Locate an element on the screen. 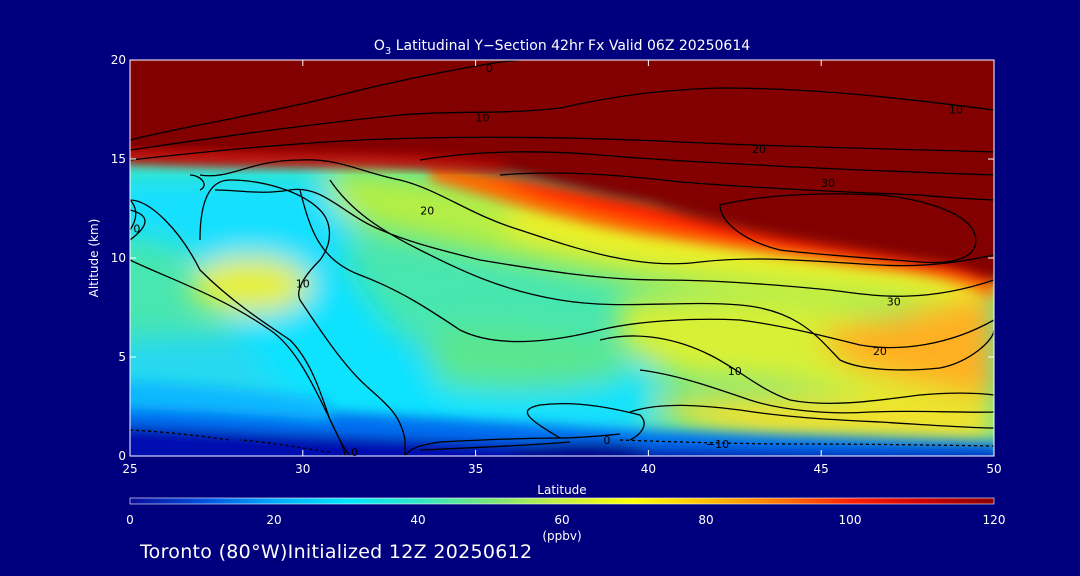 Image resolution: width=1080 pixels, height=576 pixels. colorbar-ticks: 0 20 40 60 80 100 120 is located at coordinates (565, 520).